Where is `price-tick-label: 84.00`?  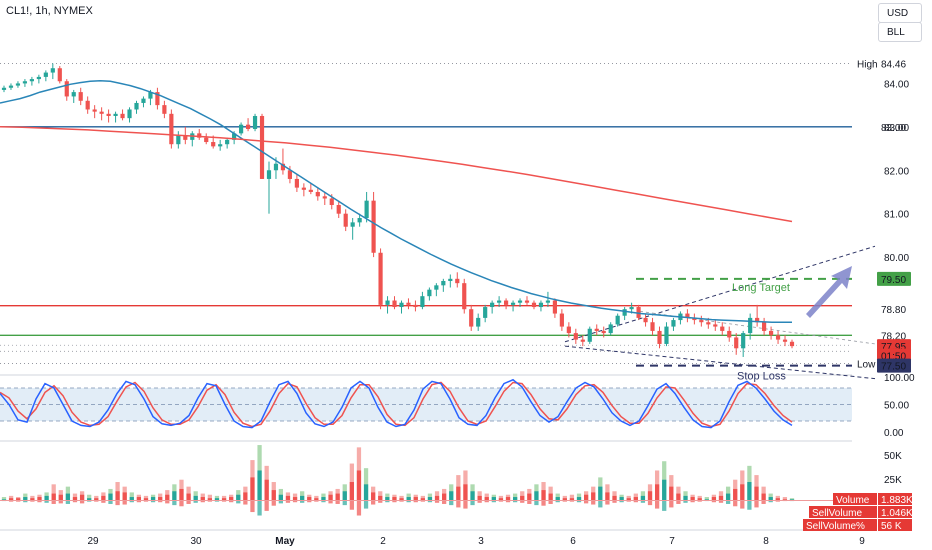
price-tick-label: 84.00 is located at coordinates (896, 84).